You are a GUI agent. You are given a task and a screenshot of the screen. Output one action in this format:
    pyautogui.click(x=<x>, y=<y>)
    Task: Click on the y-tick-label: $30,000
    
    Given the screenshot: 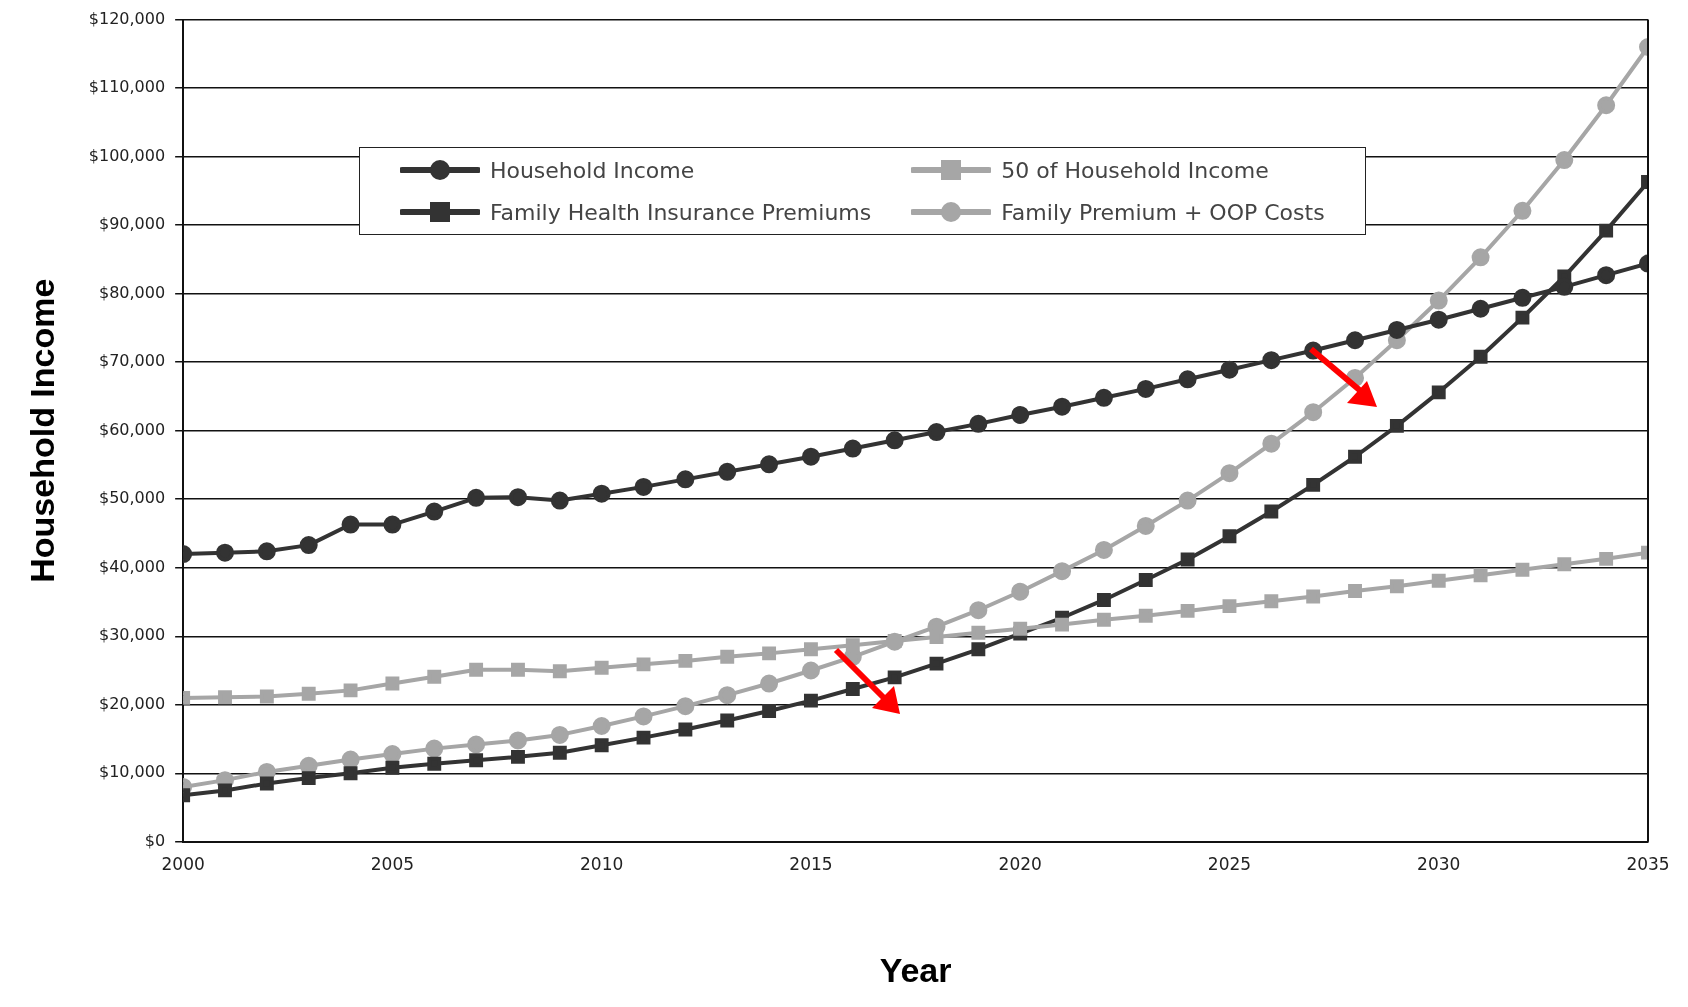 What is the action you would take?
    pyautogui.click(x=132, y=635)
    